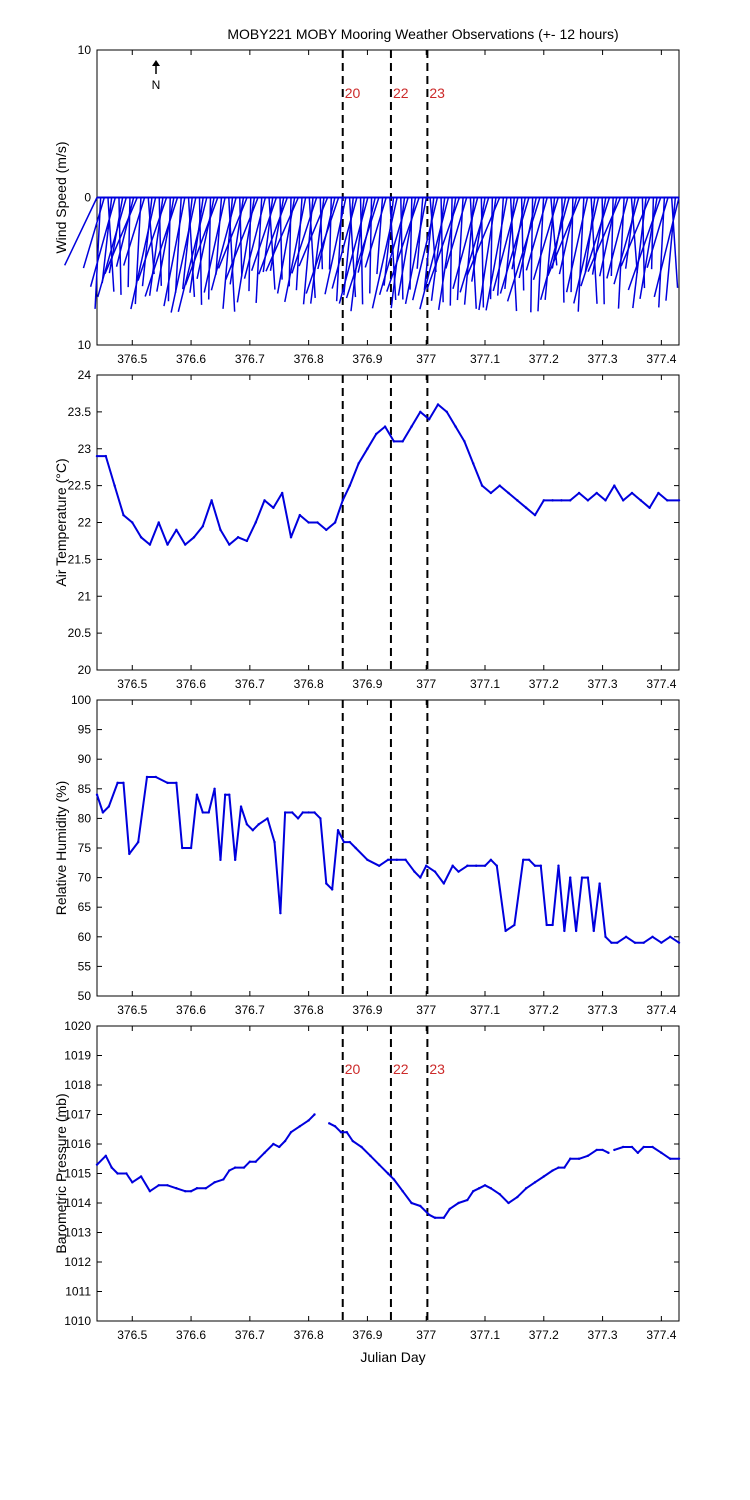 This screenshot has height=1500, width=750. What do you see at coordinates (132, 1010) in the screenshot?
I see `x-tick-label: 376.5` at bounding box center [132, 1010].